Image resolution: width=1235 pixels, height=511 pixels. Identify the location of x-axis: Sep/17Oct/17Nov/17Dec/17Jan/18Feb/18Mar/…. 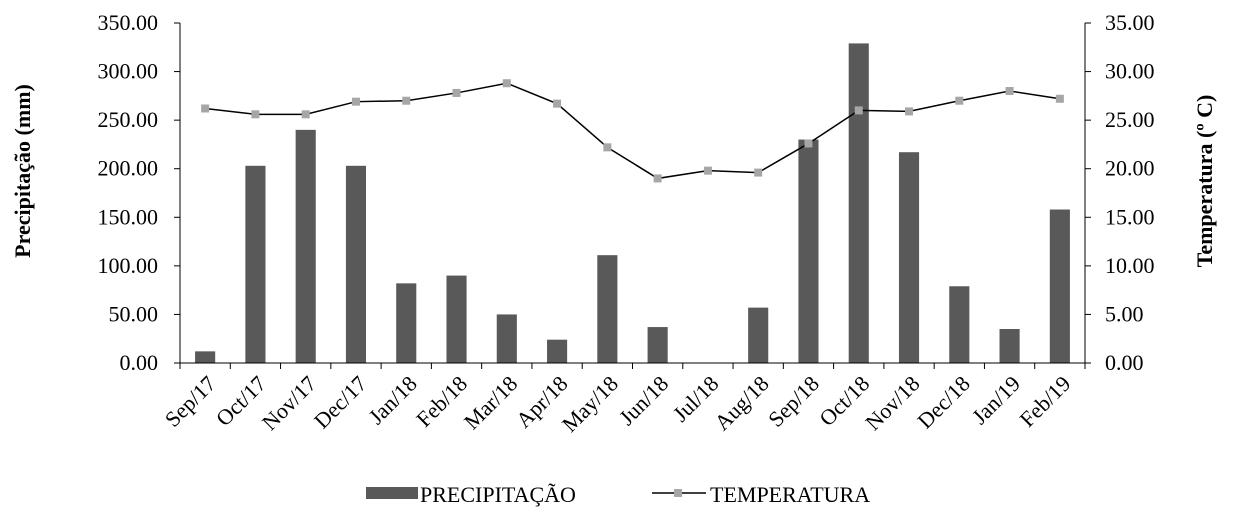
(623, 399).